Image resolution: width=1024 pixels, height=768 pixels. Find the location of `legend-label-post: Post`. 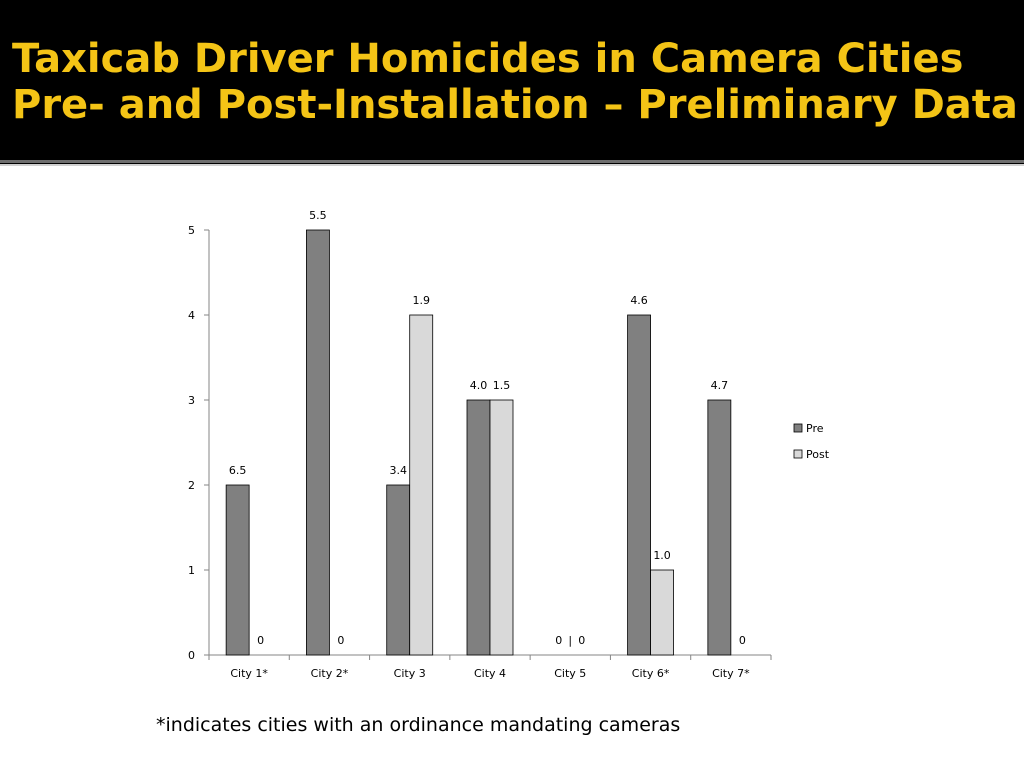

legend-label-post: Post is located at coordinates (818, 454).